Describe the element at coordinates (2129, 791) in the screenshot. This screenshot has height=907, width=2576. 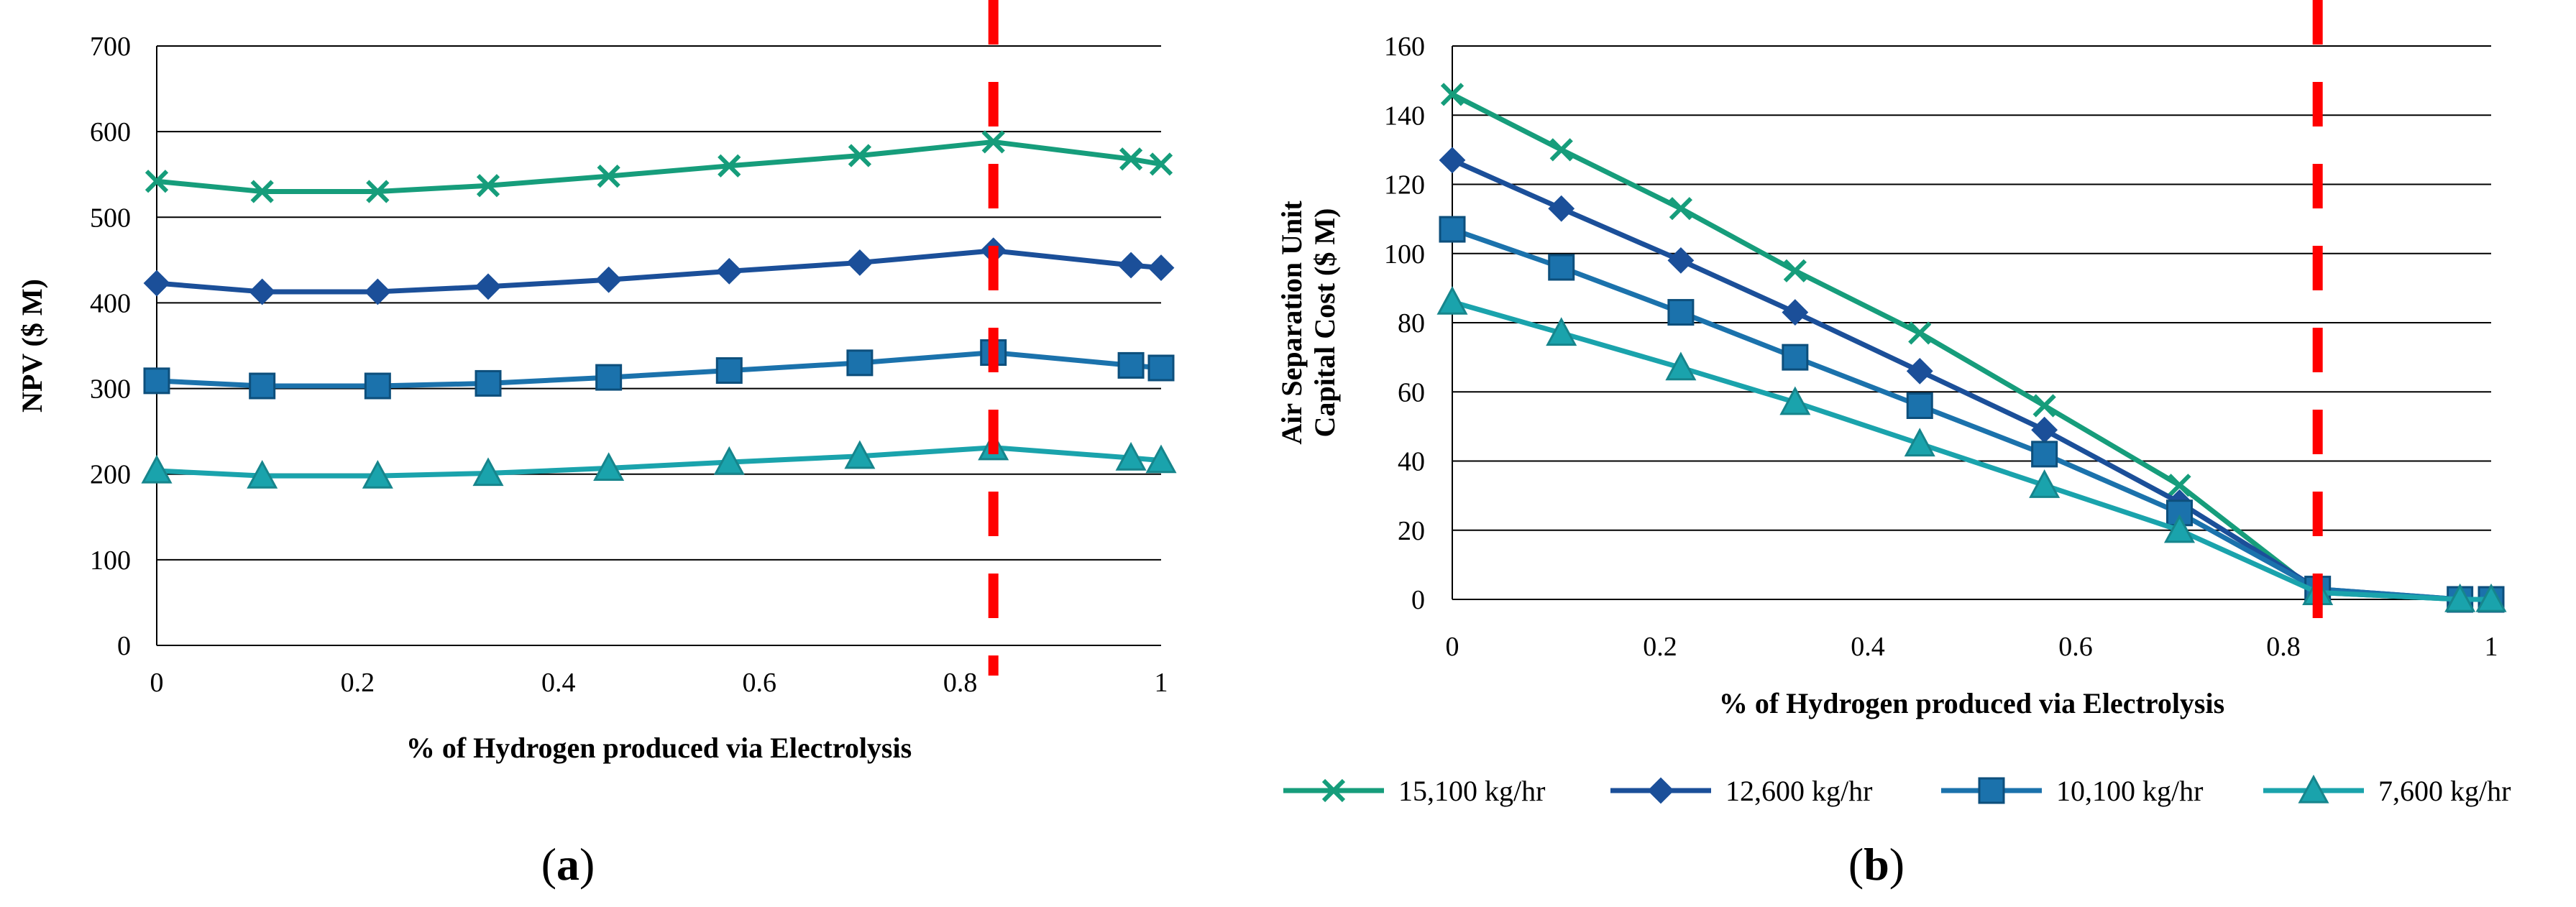
I see `legend-label: 10,100 kg/hr` at that location.